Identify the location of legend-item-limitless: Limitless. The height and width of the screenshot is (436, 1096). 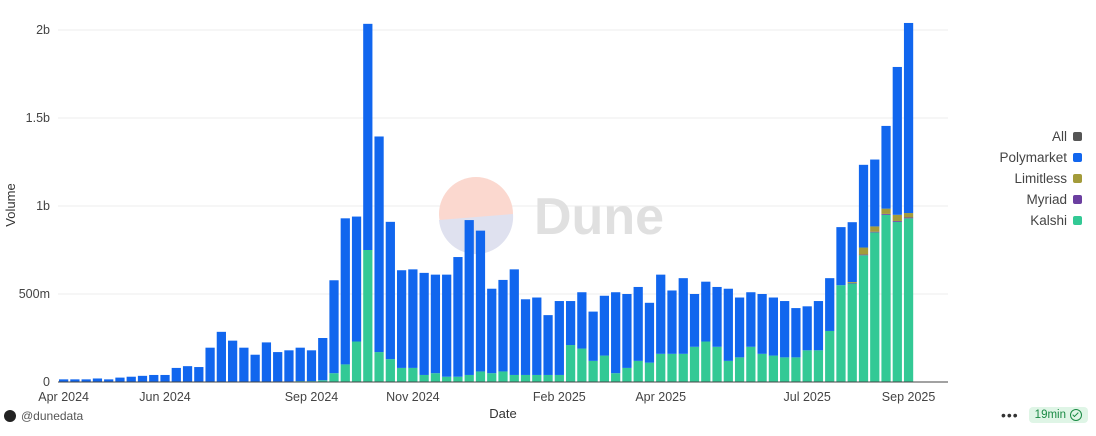
(1048, 178).